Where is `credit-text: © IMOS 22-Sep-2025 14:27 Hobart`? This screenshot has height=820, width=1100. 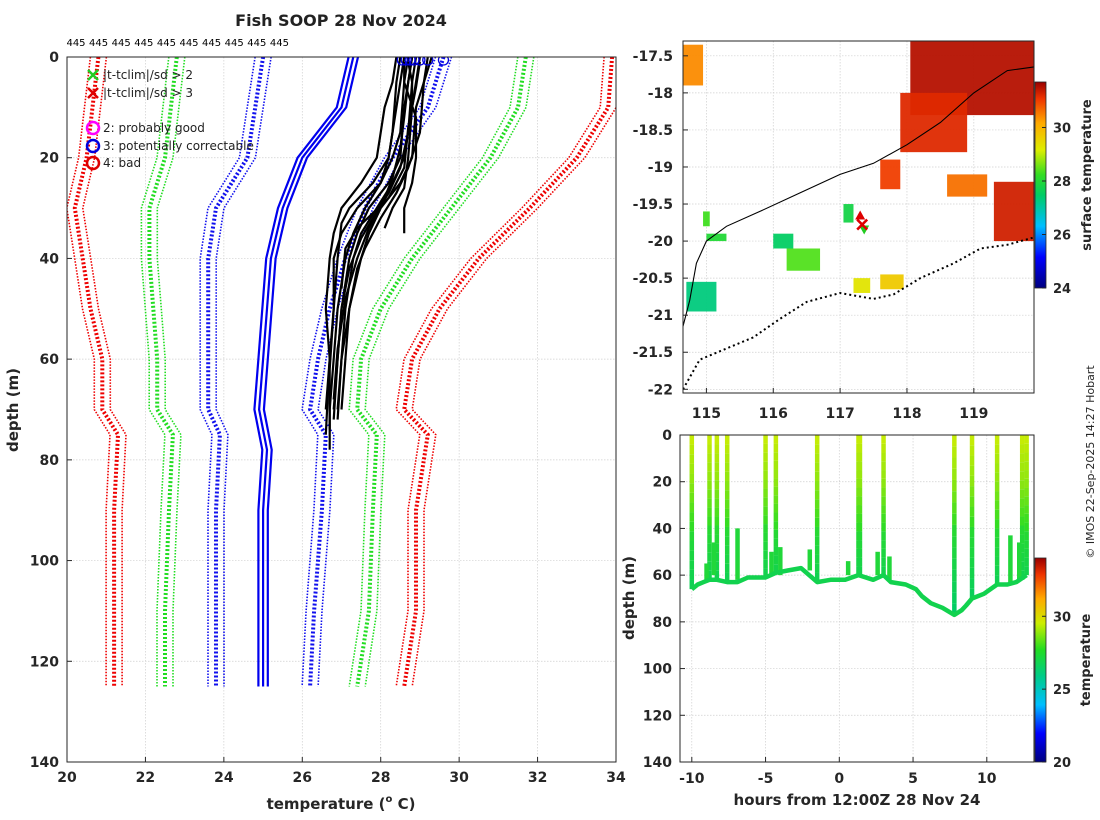
credit-text: © IMOS 22-Sep-2025 14:27 Hobart is located at coordinates (1090, 462).